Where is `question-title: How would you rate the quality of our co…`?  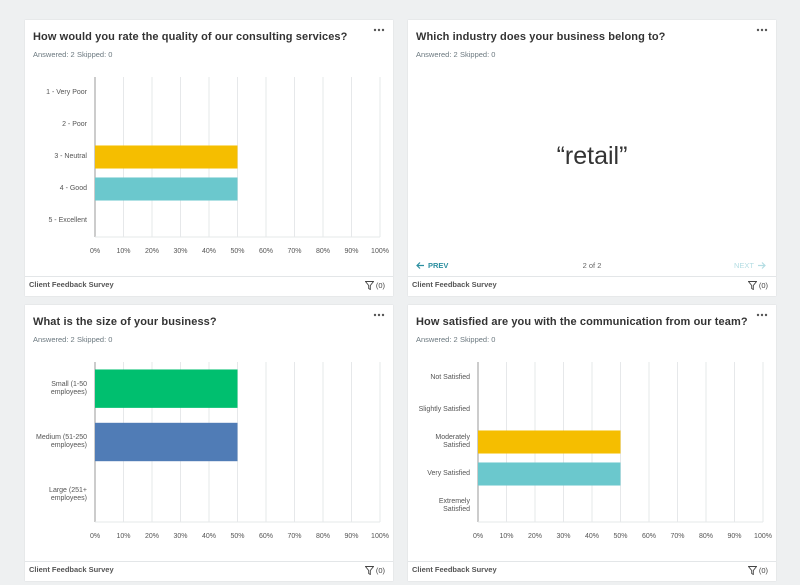
question-title: How would you rate the quality of our co… is located at coordinates (190, 37).